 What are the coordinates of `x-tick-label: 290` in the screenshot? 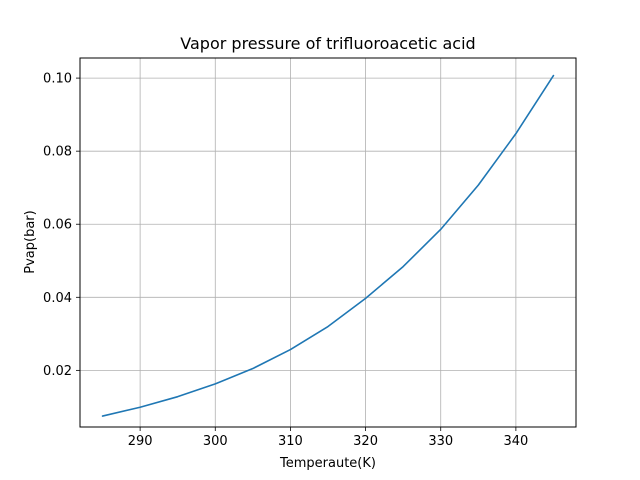 It's located at (140, 441).